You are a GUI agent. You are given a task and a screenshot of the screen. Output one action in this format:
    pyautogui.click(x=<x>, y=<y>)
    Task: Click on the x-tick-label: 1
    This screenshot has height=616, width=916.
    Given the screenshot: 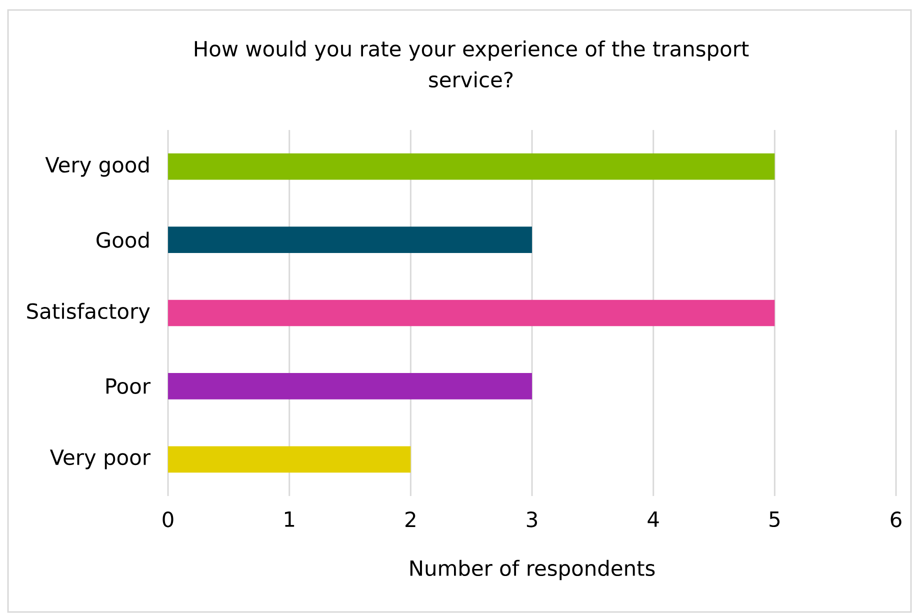 What is the action you would take?
    pyautogui.click(x=289, y=519)
    